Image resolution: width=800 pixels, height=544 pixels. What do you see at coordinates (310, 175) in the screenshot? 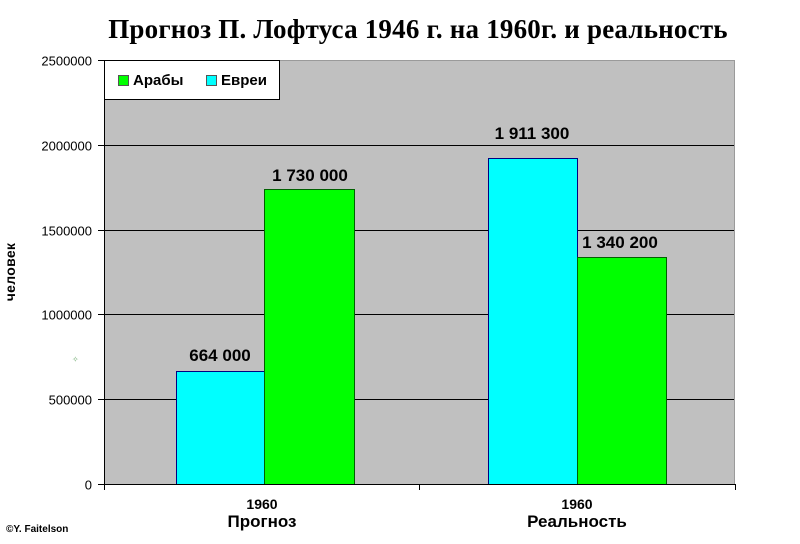
I see `data-label-forecast-arabs: 1 730 000` at bounding box center [310, 175].